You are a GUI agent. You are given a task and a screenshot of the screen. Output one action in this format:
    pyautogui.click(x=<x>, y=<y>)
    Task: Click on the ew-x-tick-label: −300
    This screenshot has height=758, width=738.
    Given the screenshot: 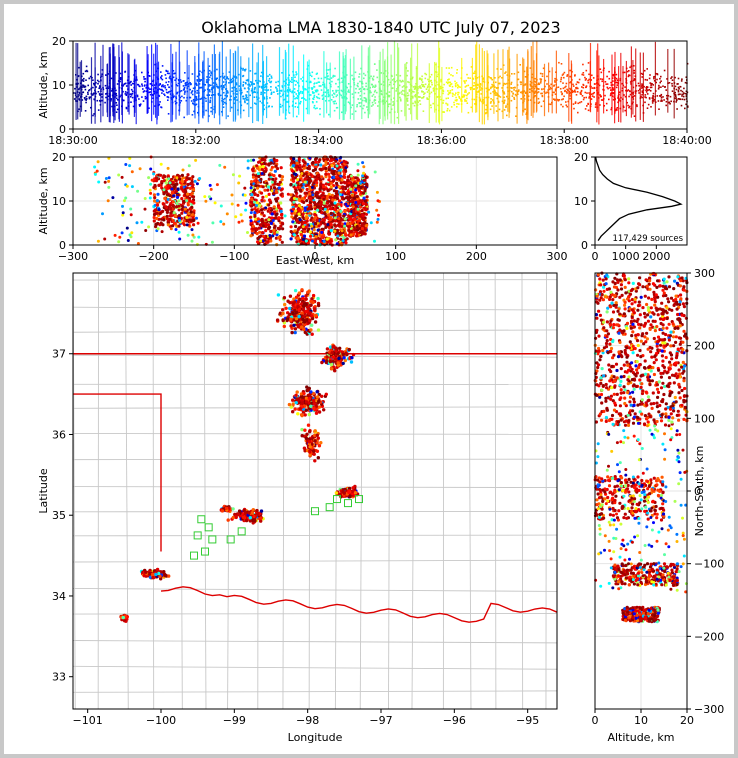 What is the action you would take?
    pyautogui.click(x=73, y=256)
    